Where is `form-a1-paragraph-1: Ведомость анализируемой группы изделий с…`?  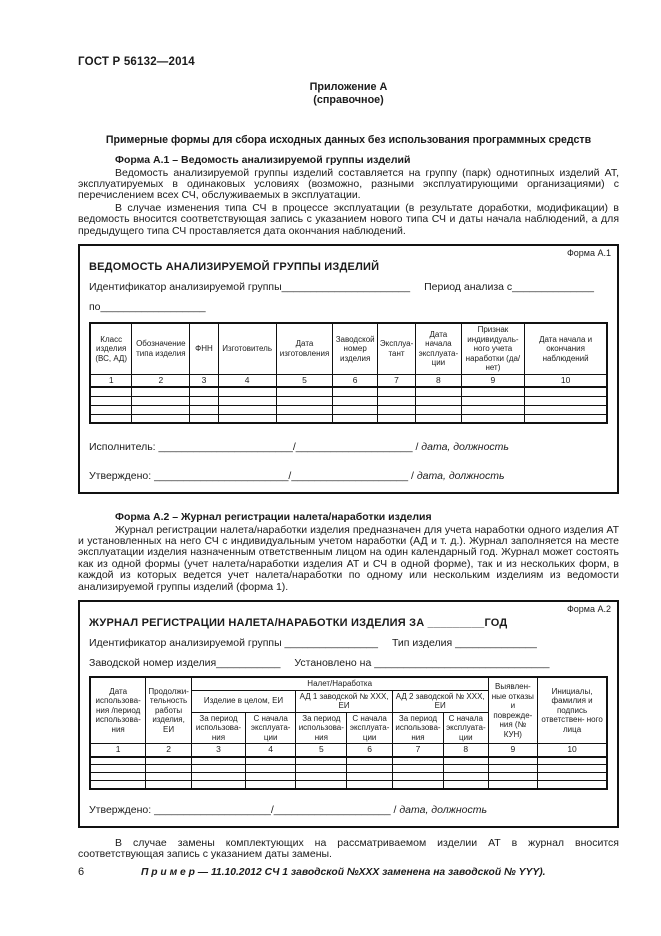 form-a1-paragraph-1: Ведомость анализируемой группы изделий с… is located at coordinates (348, 184).